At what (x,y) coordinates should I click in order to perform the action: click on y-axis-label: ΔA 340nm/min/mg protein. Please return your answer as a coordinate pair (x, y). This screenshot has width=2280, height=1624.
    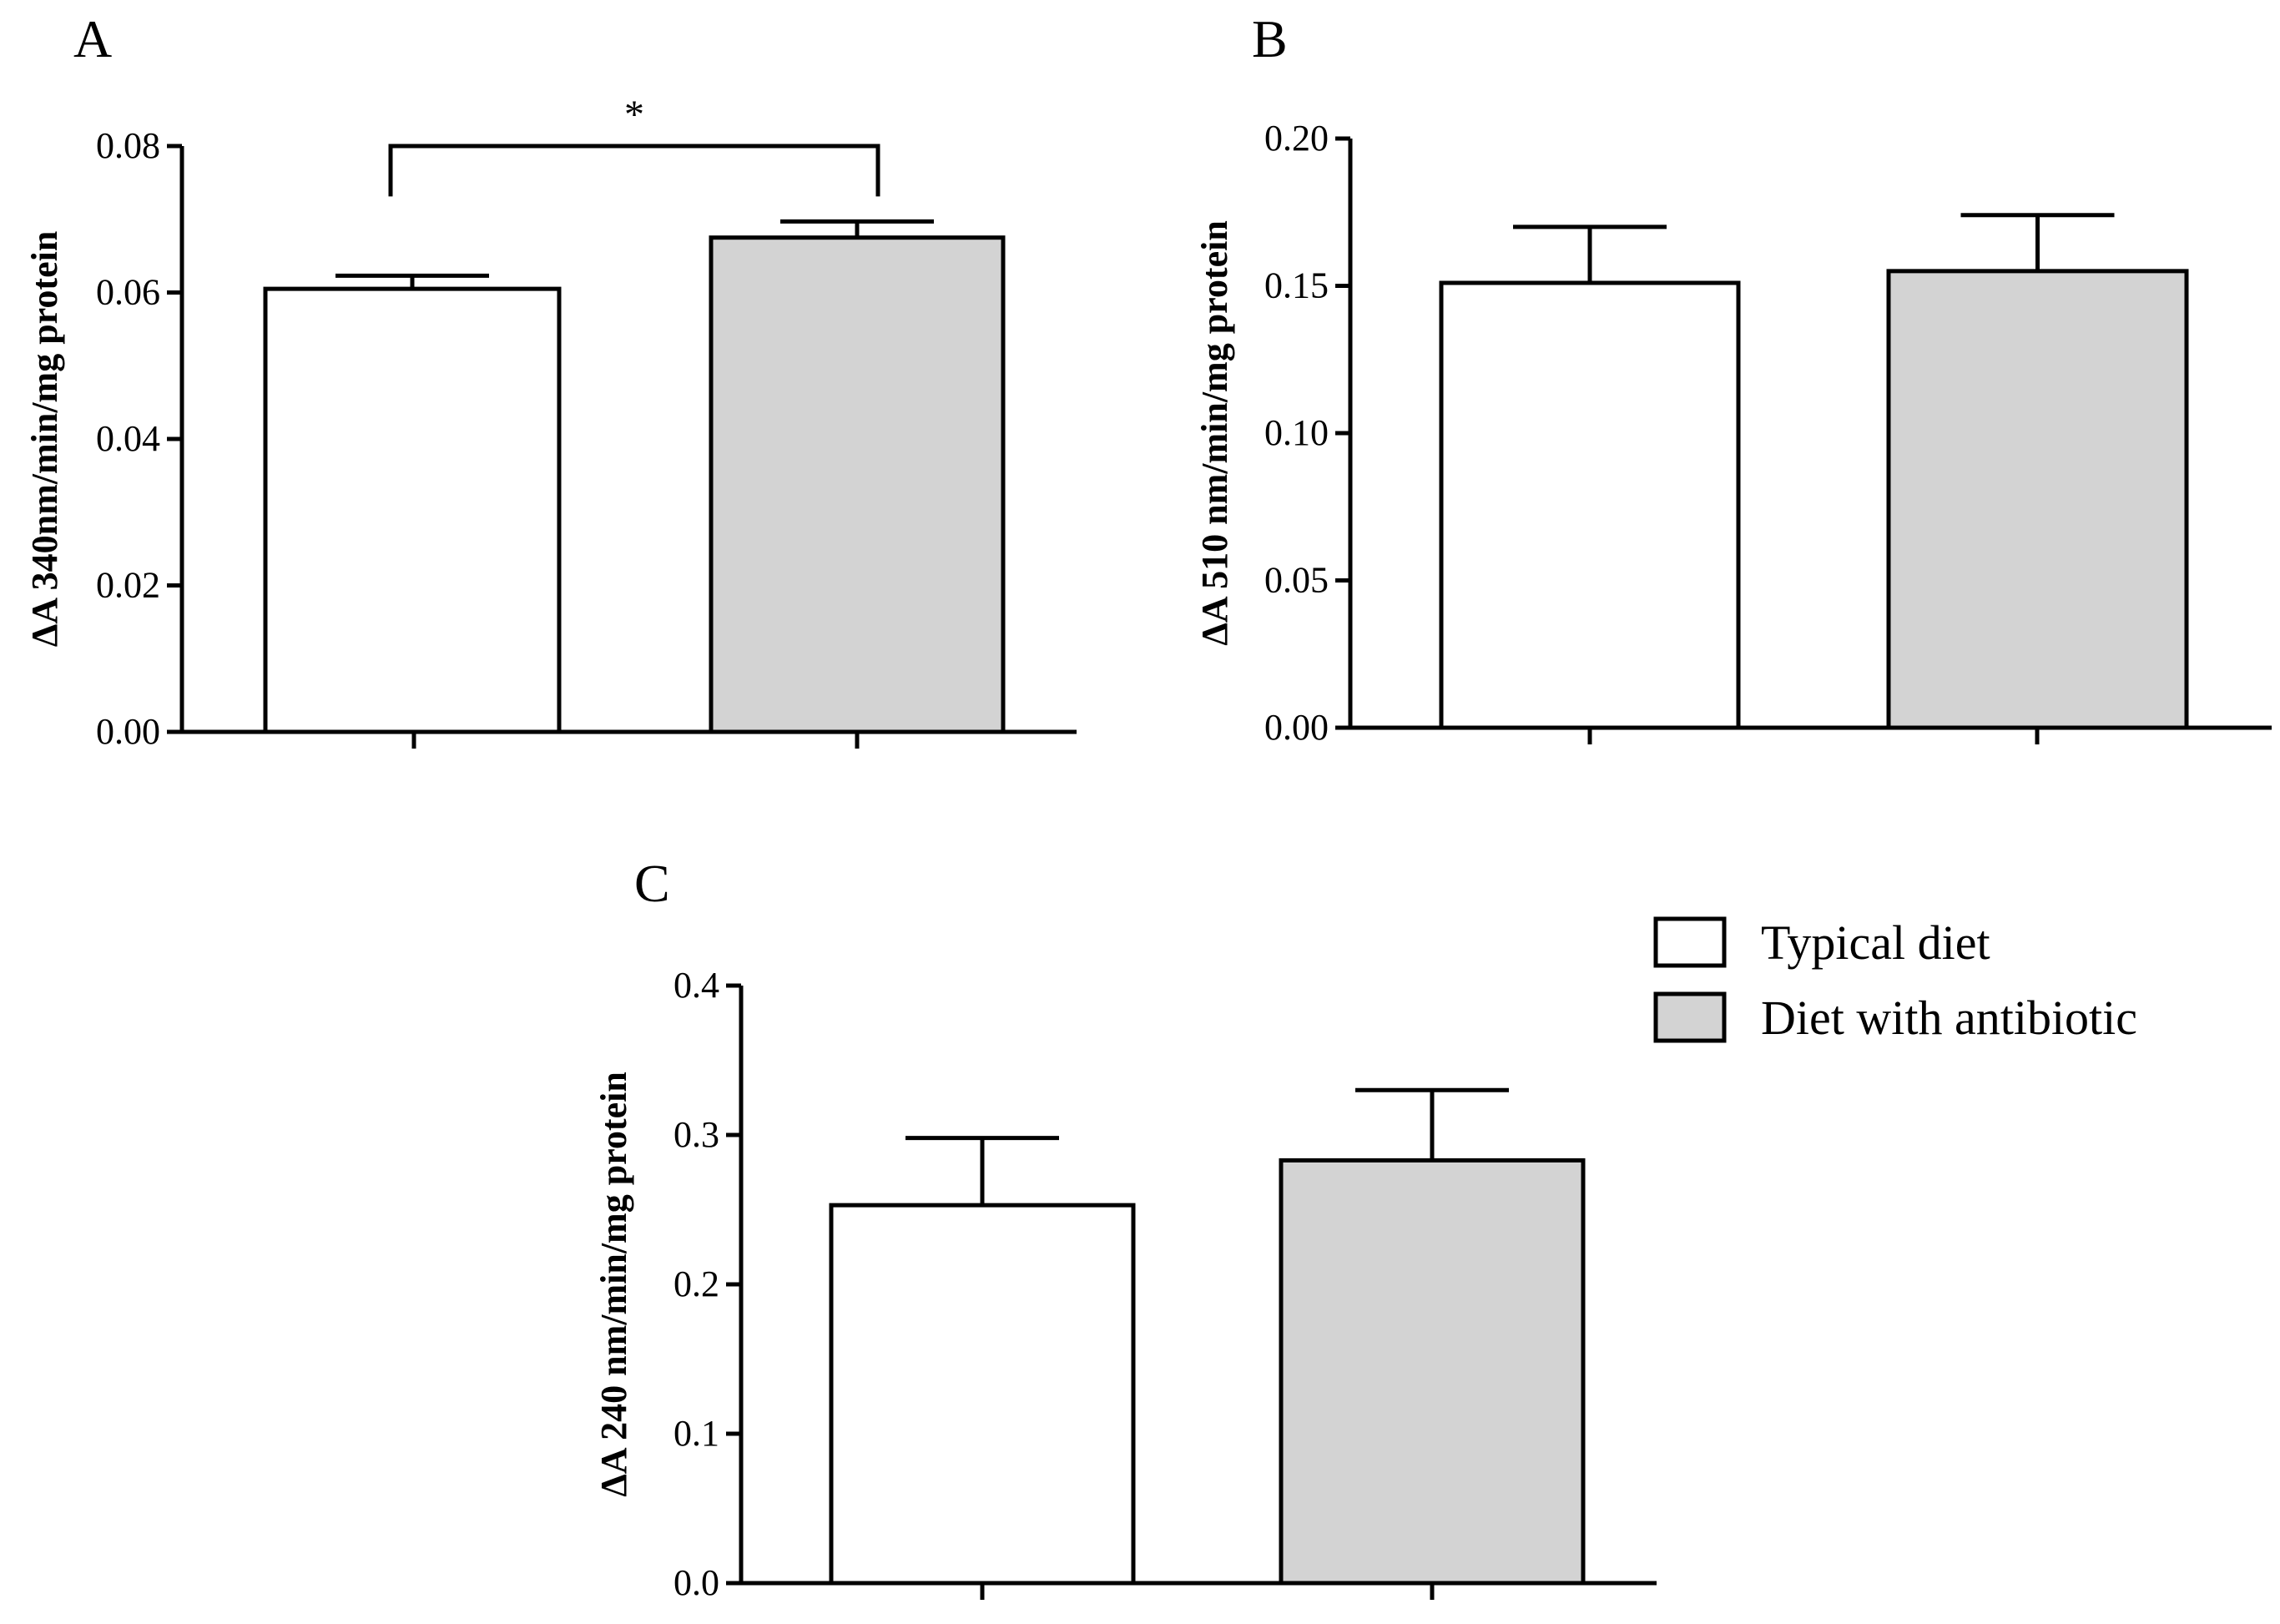
    Looking at the image, I should click on (44, 439).